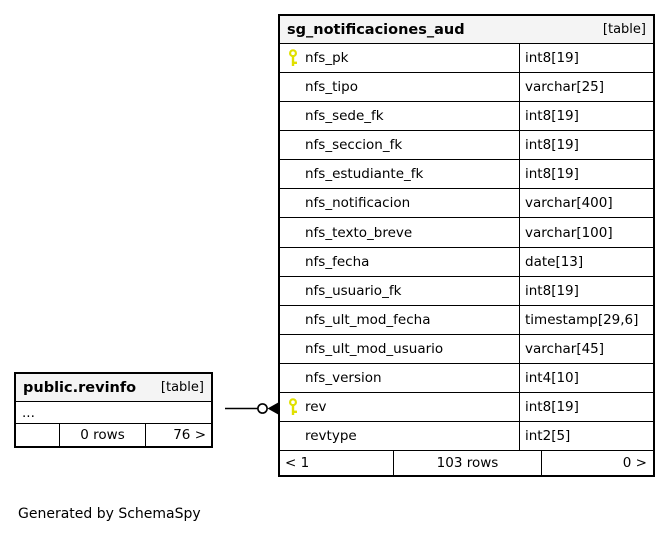 The height and width of the screenshot is (535, 672). Describe the element at coordinates (569, 232) in the screenshot. I see `column-type: varchar[100]` at that location.